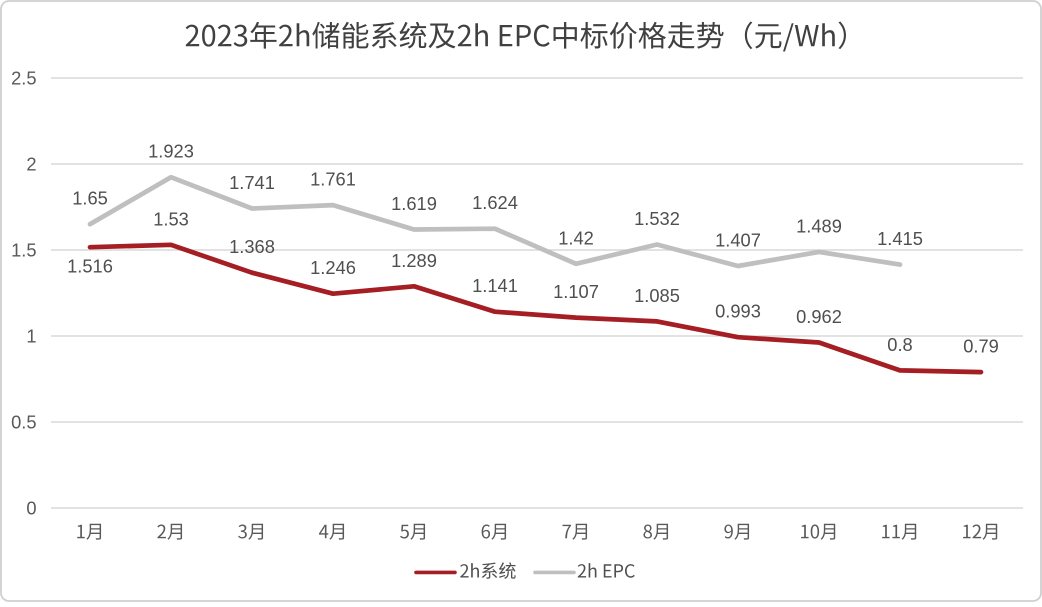 The width and height of the screenshot is (1042, 607). I want to click on svg-text: 2, so click(31, 164).